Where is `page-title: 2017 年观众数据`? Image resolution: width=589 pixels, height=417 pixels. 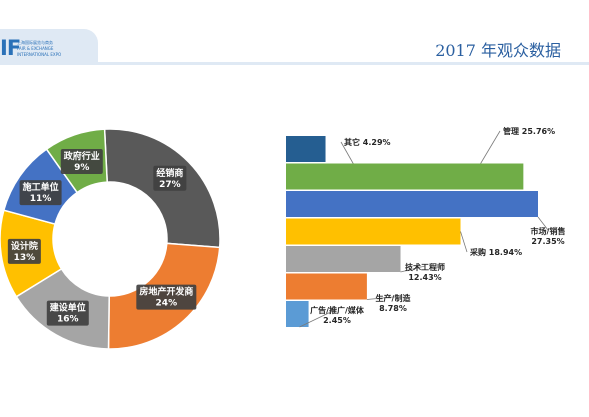 page-title: 2017 年观众数据 is located at coordinates (498, 50).